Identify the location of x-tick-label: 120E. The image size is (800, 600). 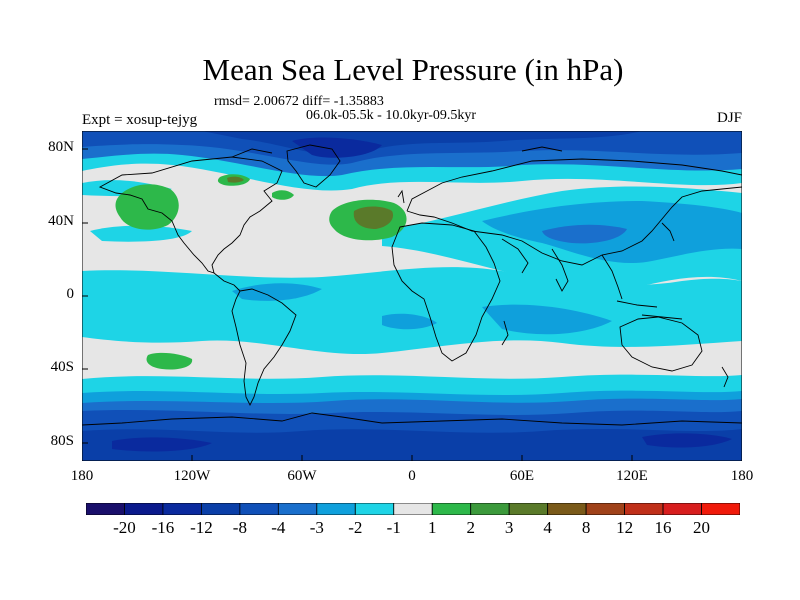
(632, 476).